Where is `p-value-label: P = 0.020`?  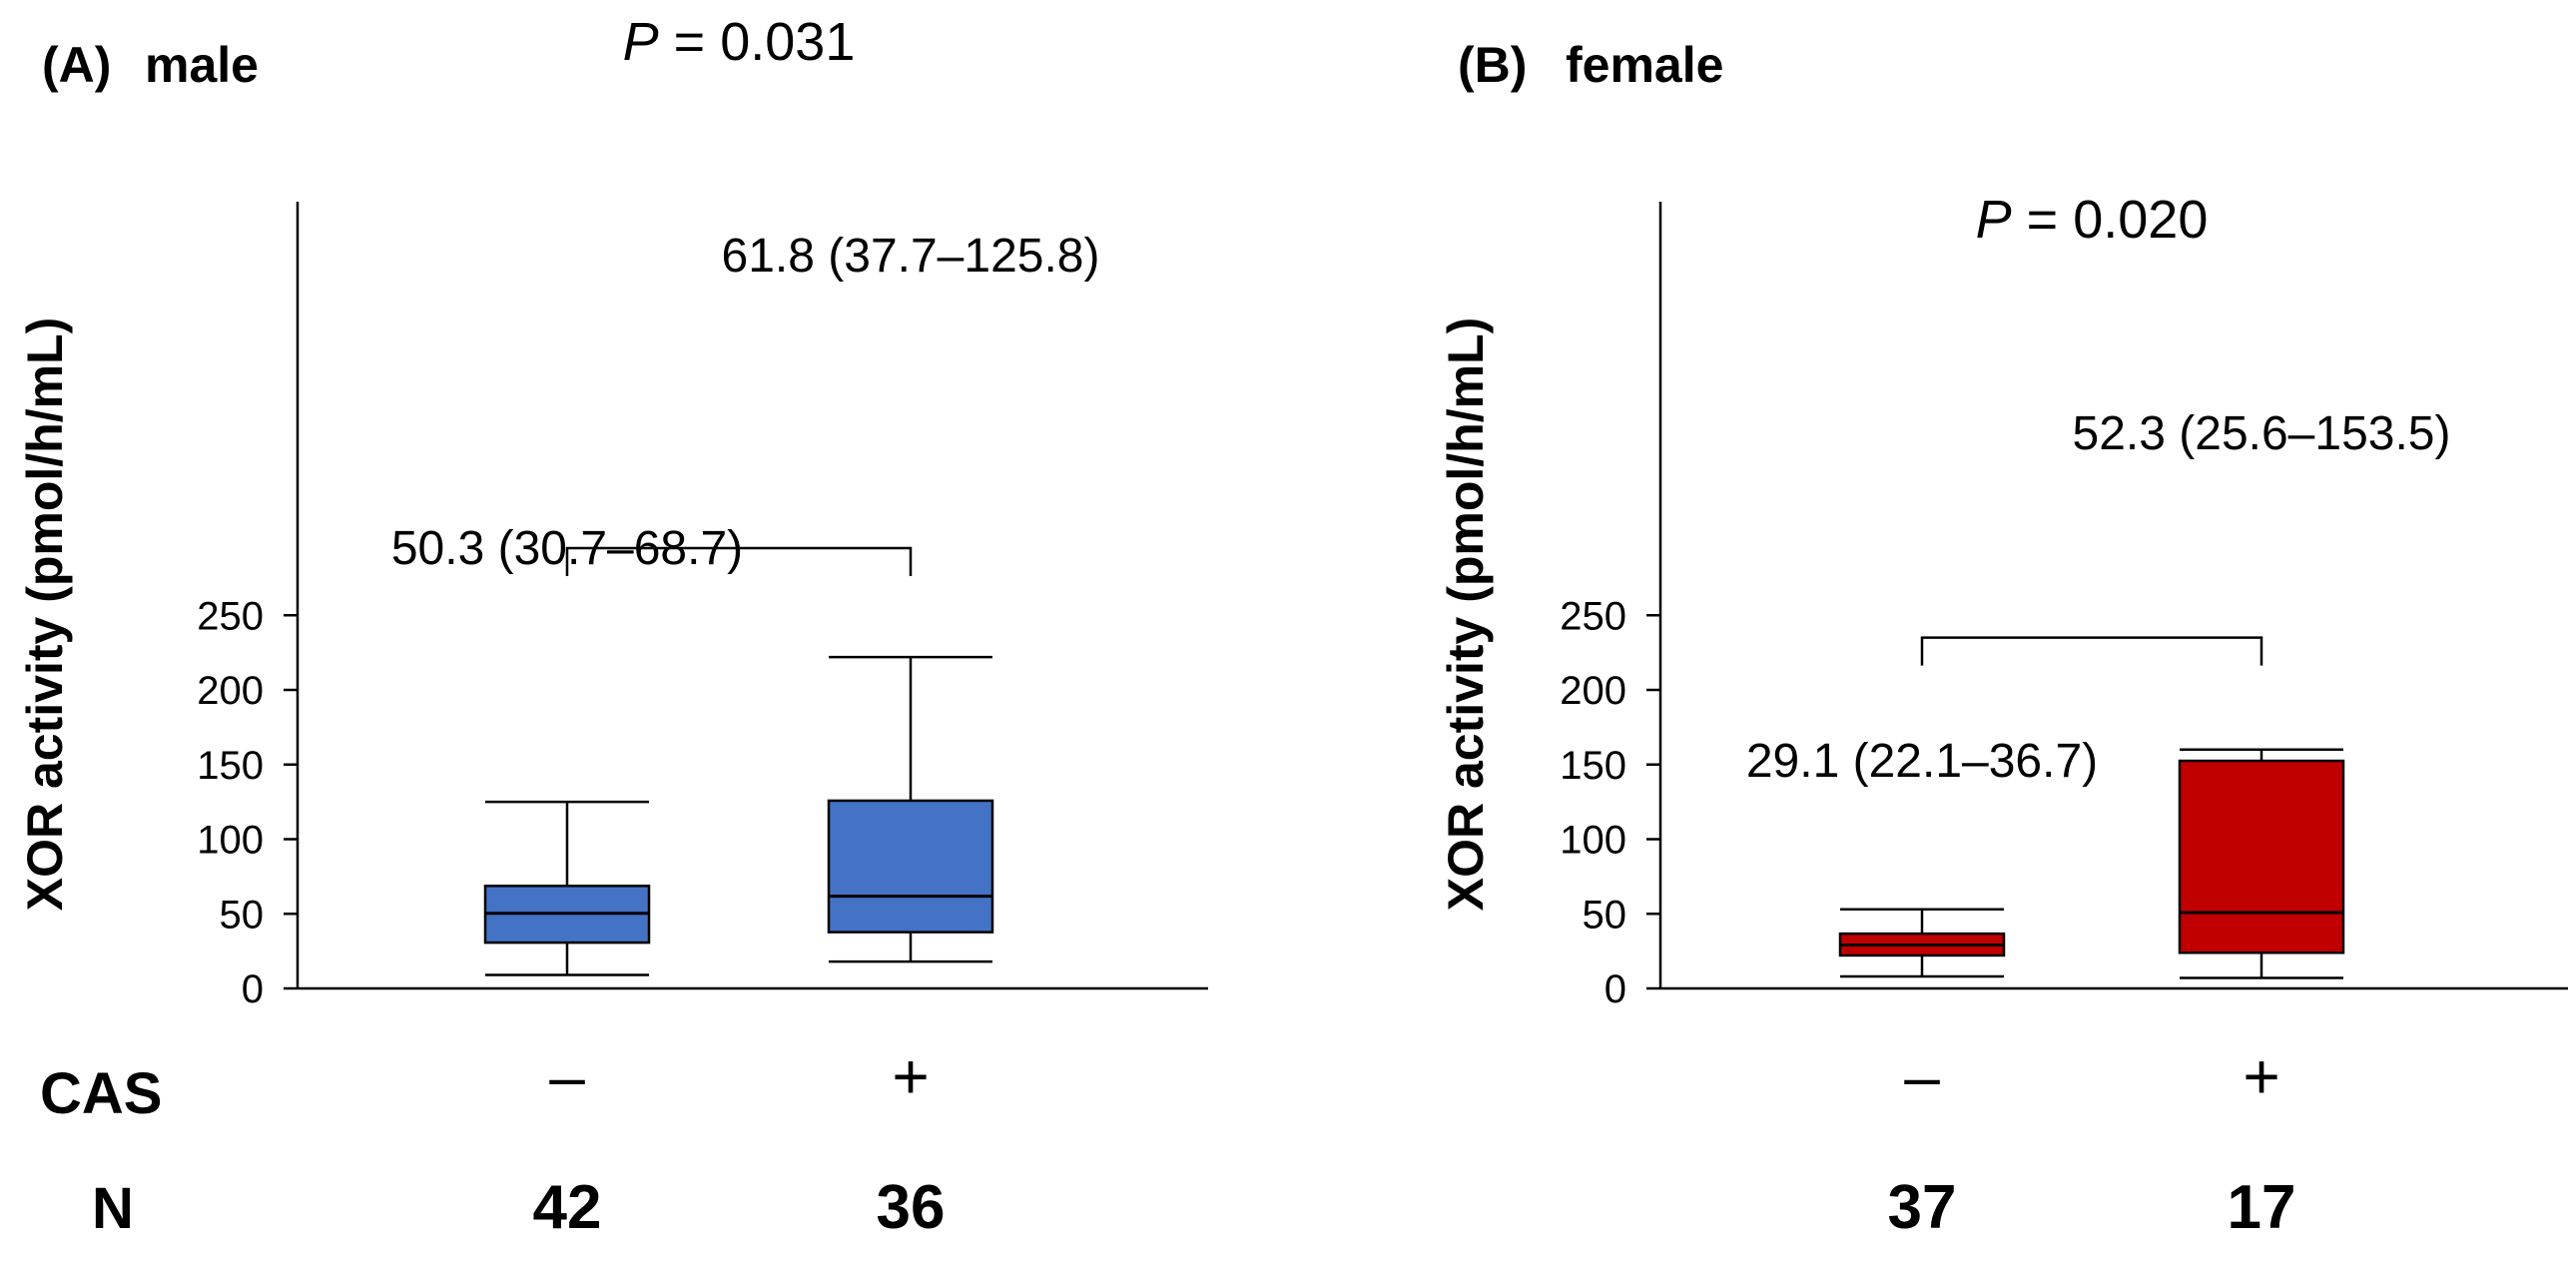 p-value-label: P = 0.020 is located at coordinates (2092, 220).